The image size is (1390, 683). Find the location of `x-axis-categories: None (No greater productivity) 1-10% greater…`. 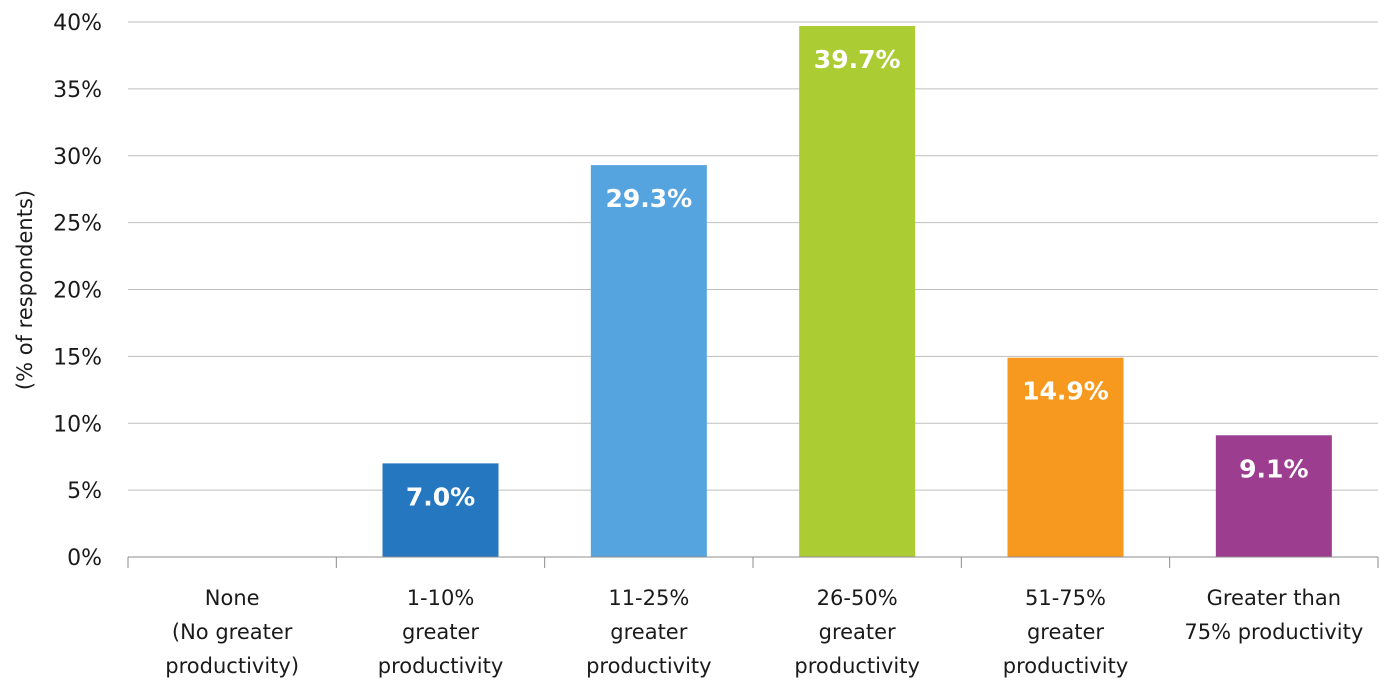

x-axis-categories: None (No greater productivity) 1-10% greater… is located at coordinates (764, 632).